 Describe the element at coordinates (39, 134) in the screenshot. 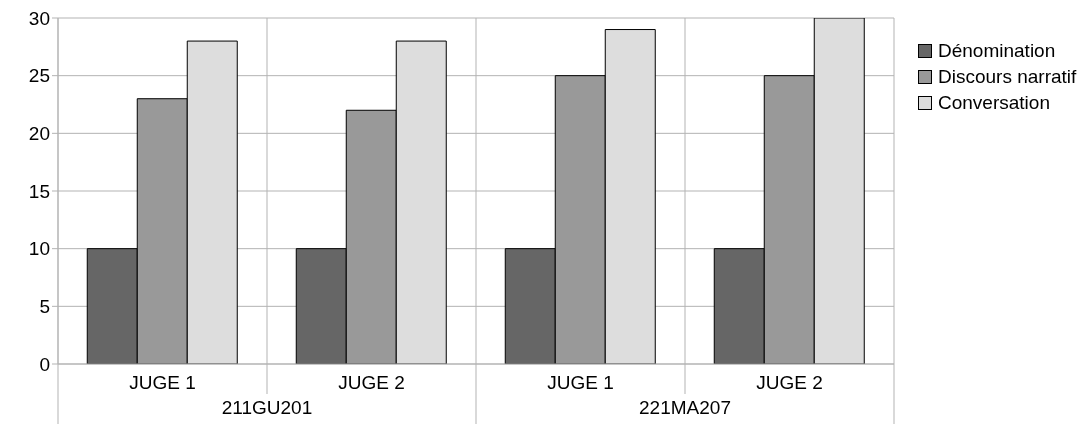

I see `y-tick-label: 20` at that location.